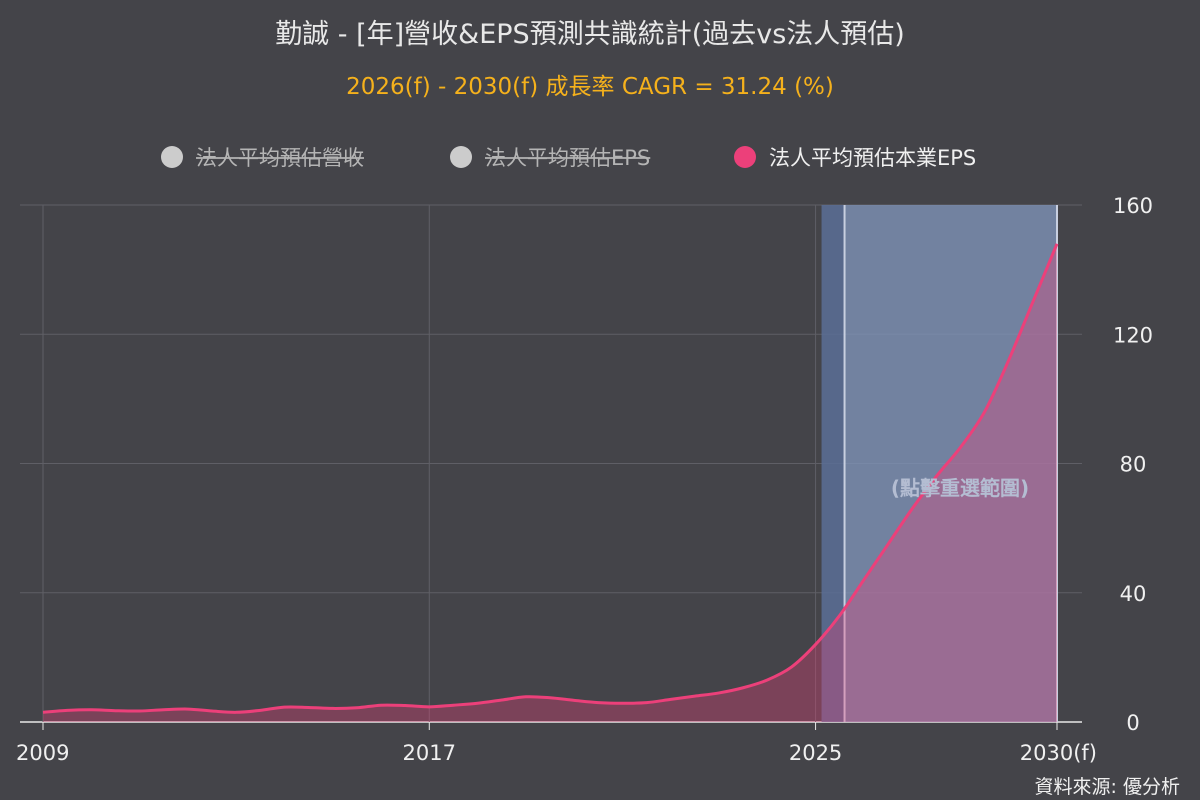  What do you see at coordinates (590, 34) in the screenshot?
I see `chart-title: 勤誠 - [年]營收&EPS預測共識統計(過去vs法人預估)` at bounding box center [590, 34].